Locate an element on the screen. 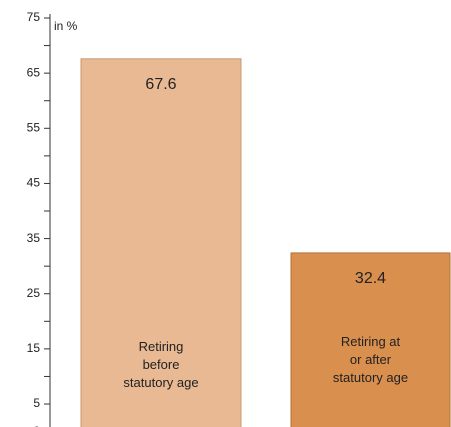  bar is located at coordinates (370, 339).